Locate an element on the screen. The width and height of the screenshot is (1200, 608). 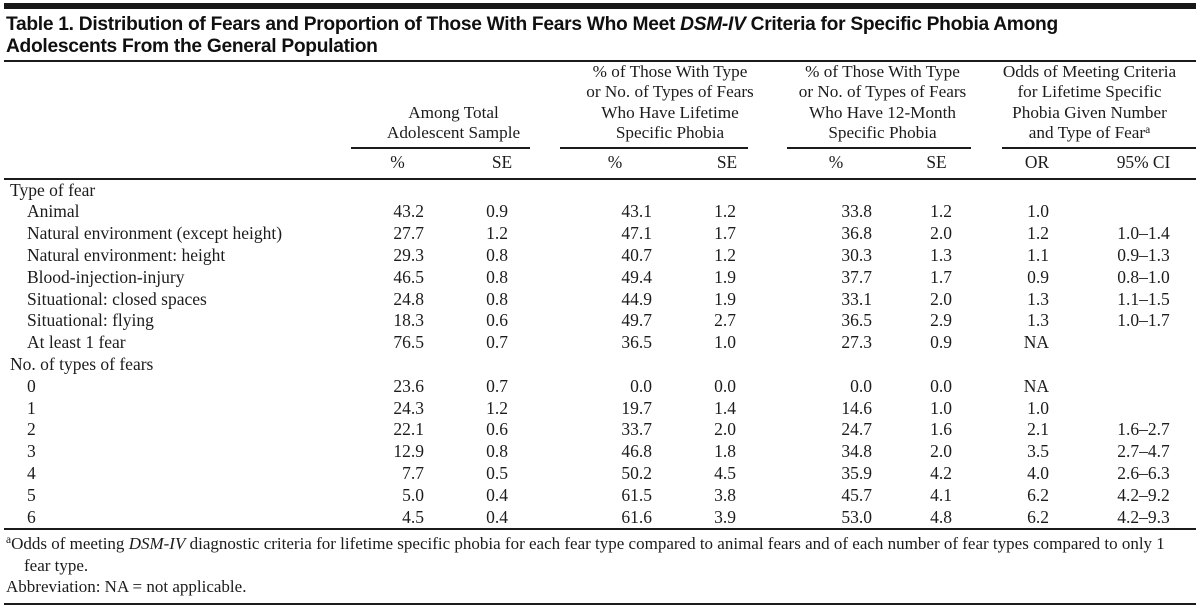
cell-value: 27.3 is located at coordinates (857, 342).